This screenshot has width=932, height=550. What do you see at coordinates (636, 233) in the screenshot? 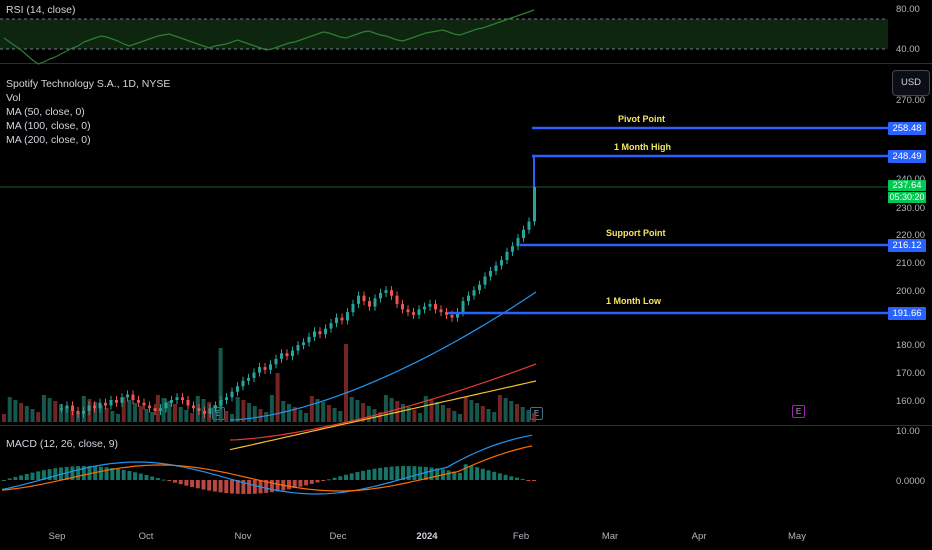
I see `support-point-label: Support Point` at bounding box center [636, 233].